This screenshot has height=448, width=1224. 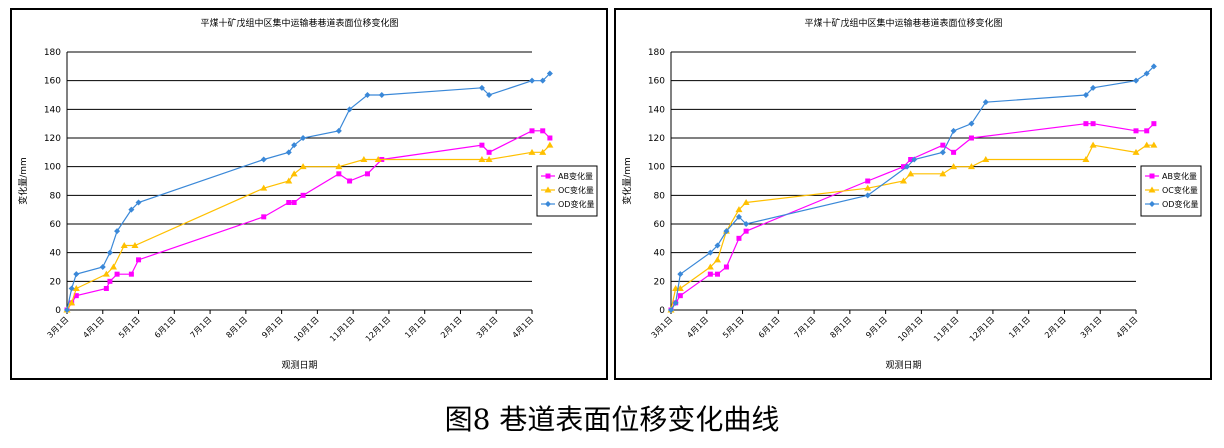 I want to click on x-tick-label: 2月1日, so click(x=451, y=327).